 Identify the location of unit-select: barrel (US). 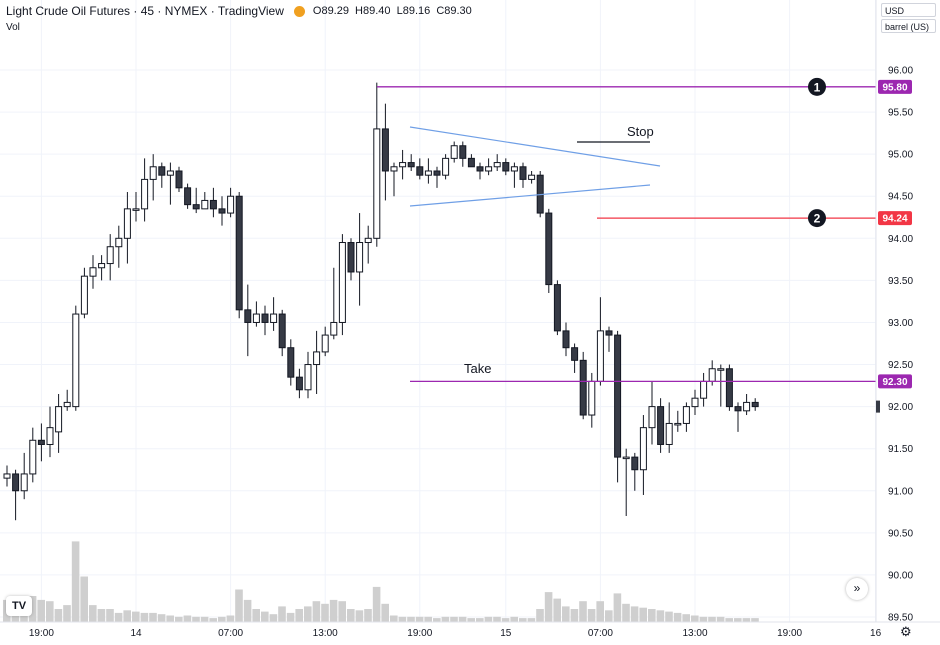
(908, 26).